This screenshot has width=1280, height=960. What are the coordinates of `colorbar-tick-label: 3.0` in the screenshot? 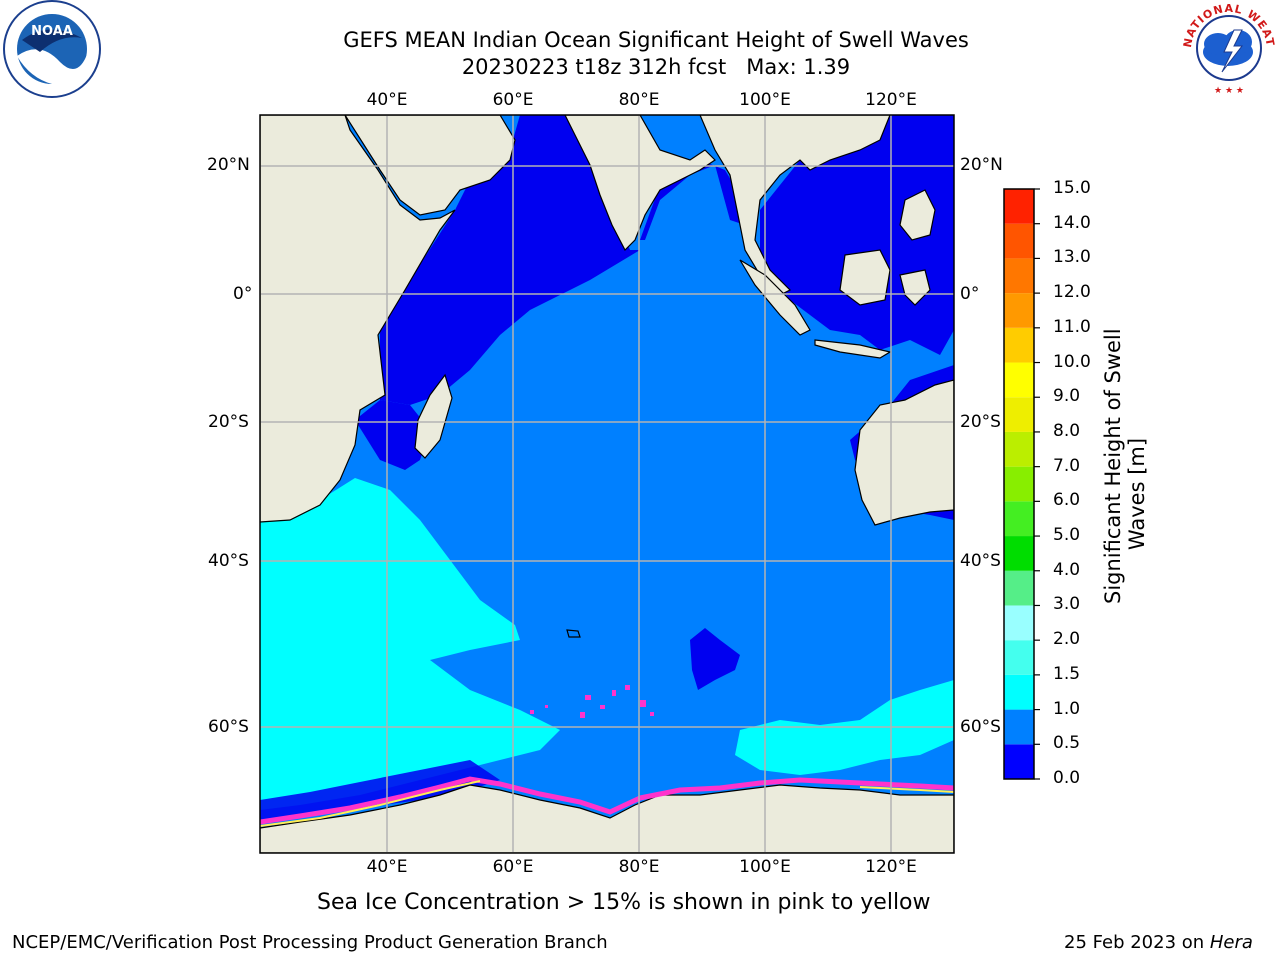 It's located at (1067, 604).